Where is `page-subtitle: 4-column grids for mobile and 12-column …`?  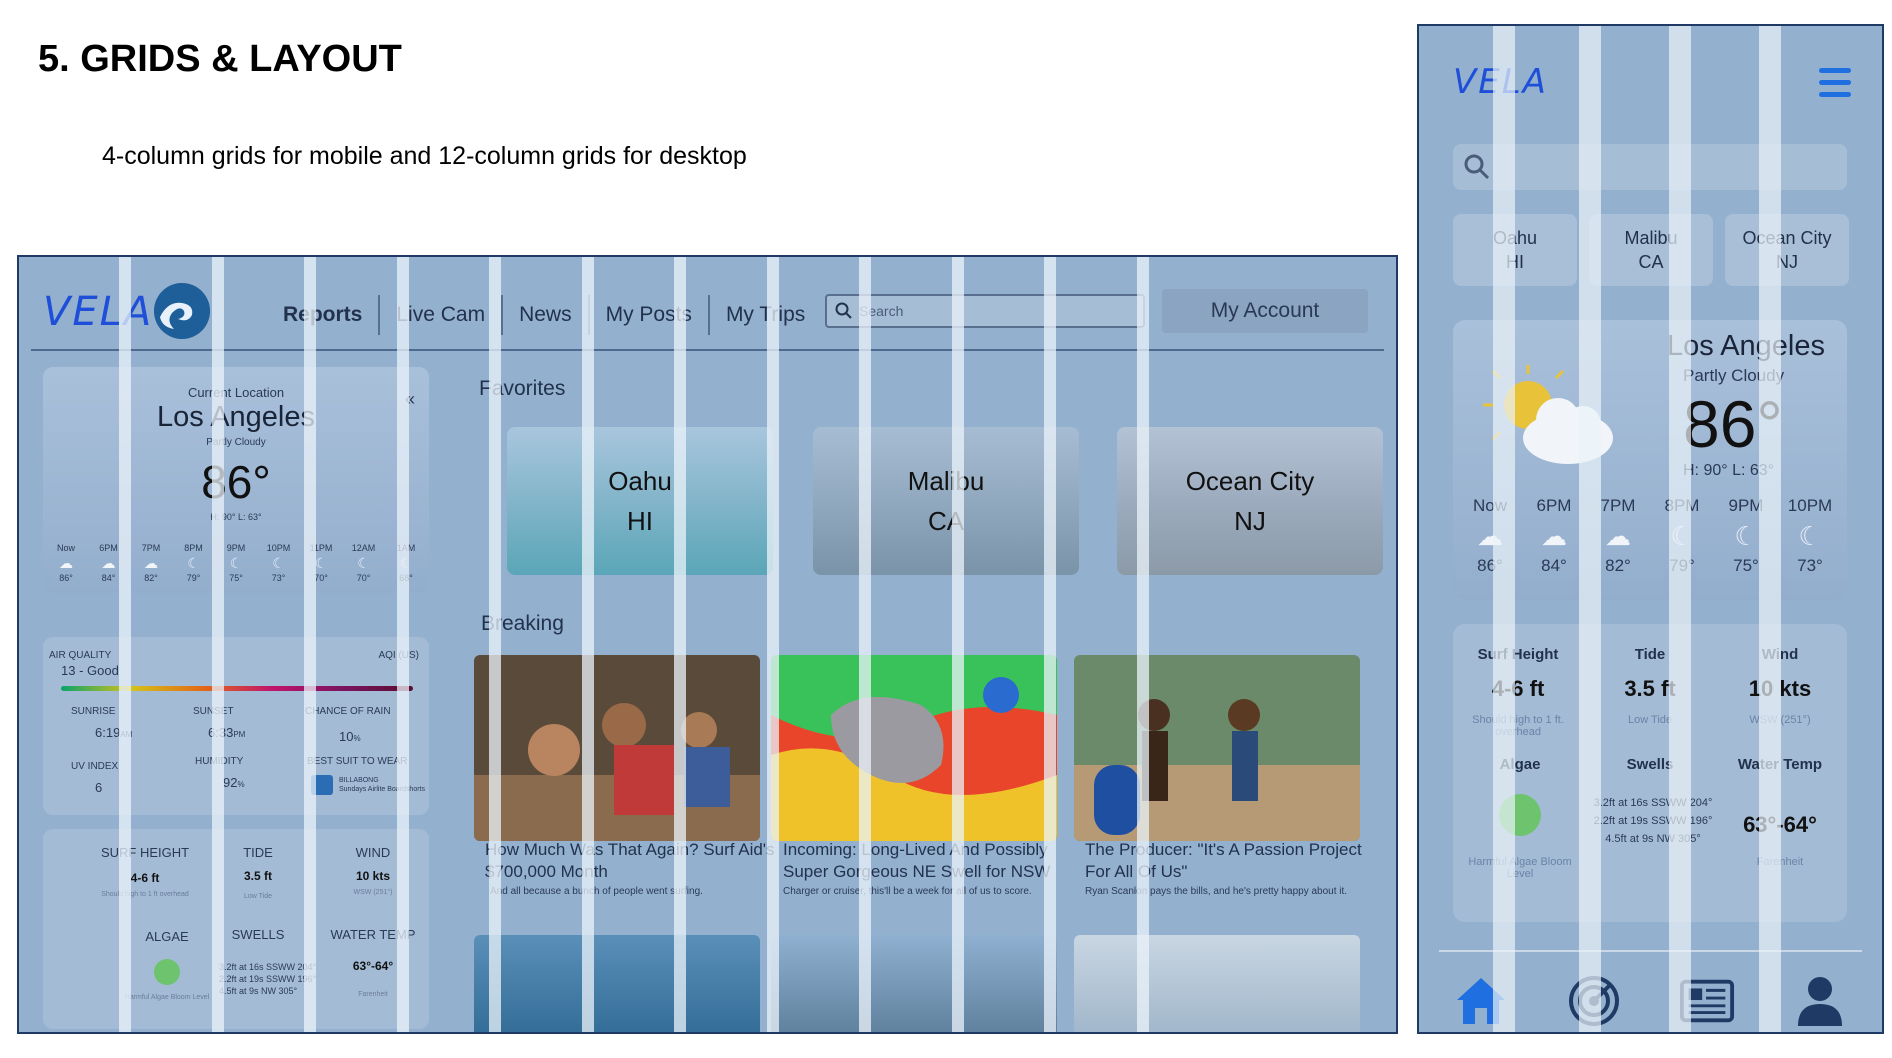 page-subtitle: 4-column grids for mobile and 12-column … is located at coordinates (424, 156).